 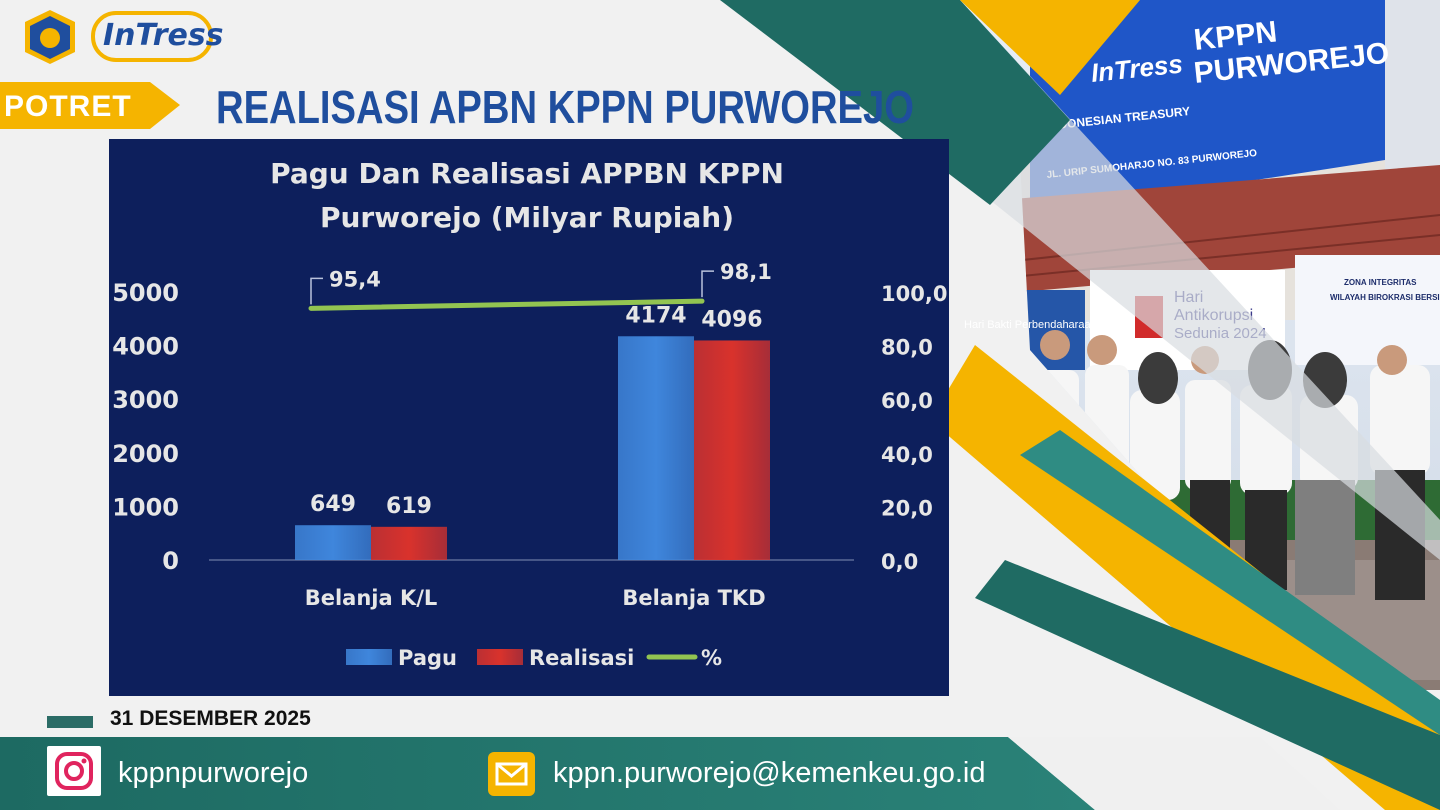 I want to click on bar-value-label: 649, so click(x=333, y=504).